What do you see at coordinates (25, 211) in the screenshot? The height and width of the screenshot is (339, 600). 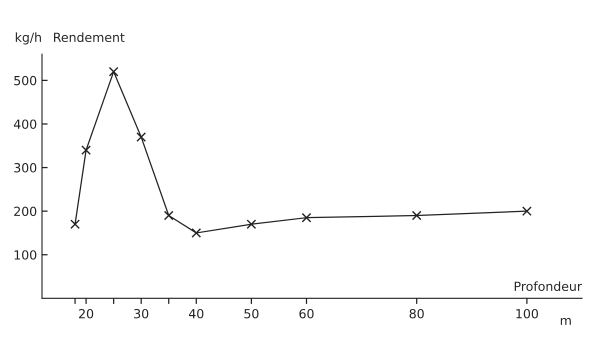 I see `y-tick-label: 200` at bounding box center [25, 211].